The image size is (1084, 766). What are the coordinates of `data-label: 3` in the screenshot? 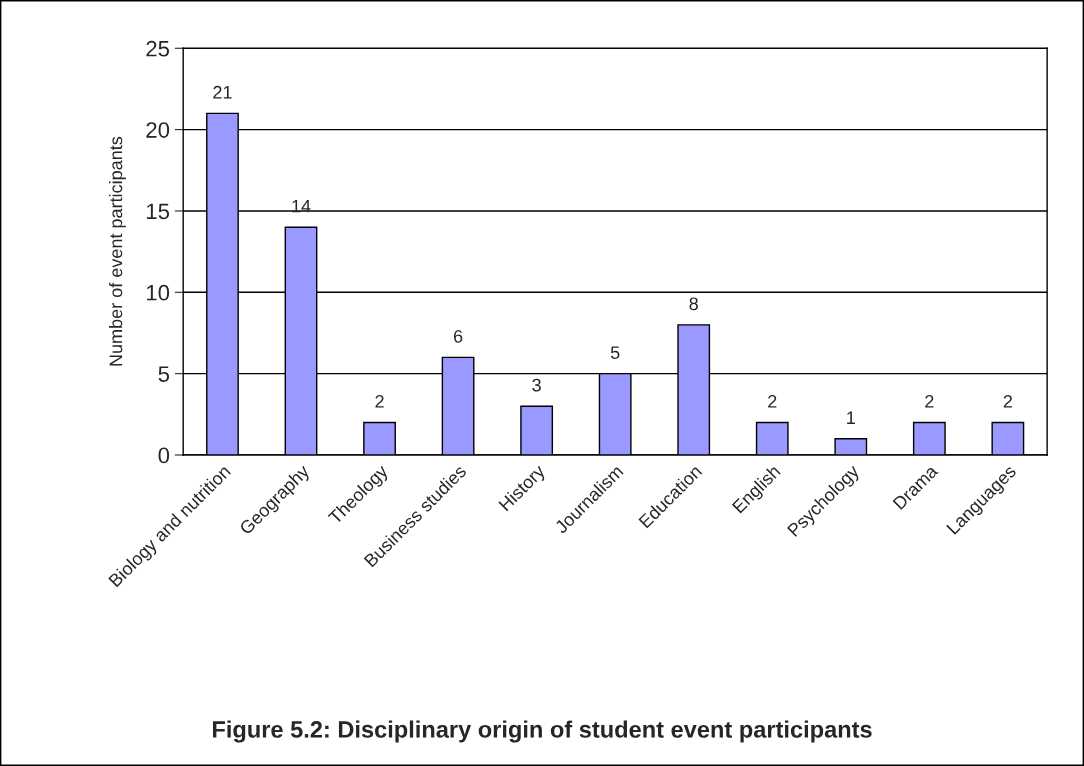 It's located at (536, 385).